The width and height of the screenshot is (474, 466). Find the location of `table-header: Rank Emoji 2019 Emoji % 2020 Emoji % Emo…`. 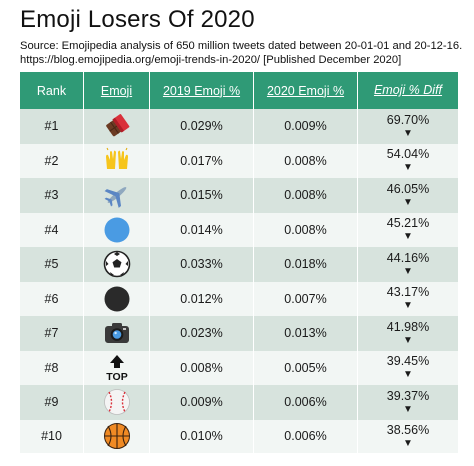

table-header: Rank Emoji 2019 Emoji % 2020 Emoji % Emo… is located at coordinates (239, 90).